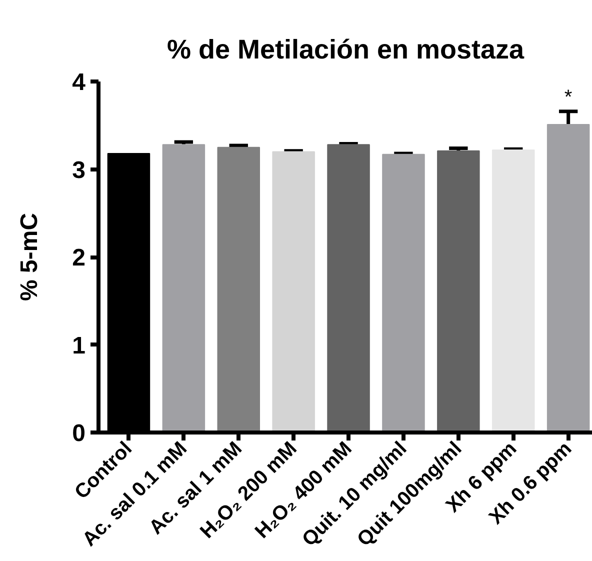 This screenshot has height=561, width=592. Describe the element at coordinates (79, 346) in the screenshot. I see `y-tick-label: 1` at that location.